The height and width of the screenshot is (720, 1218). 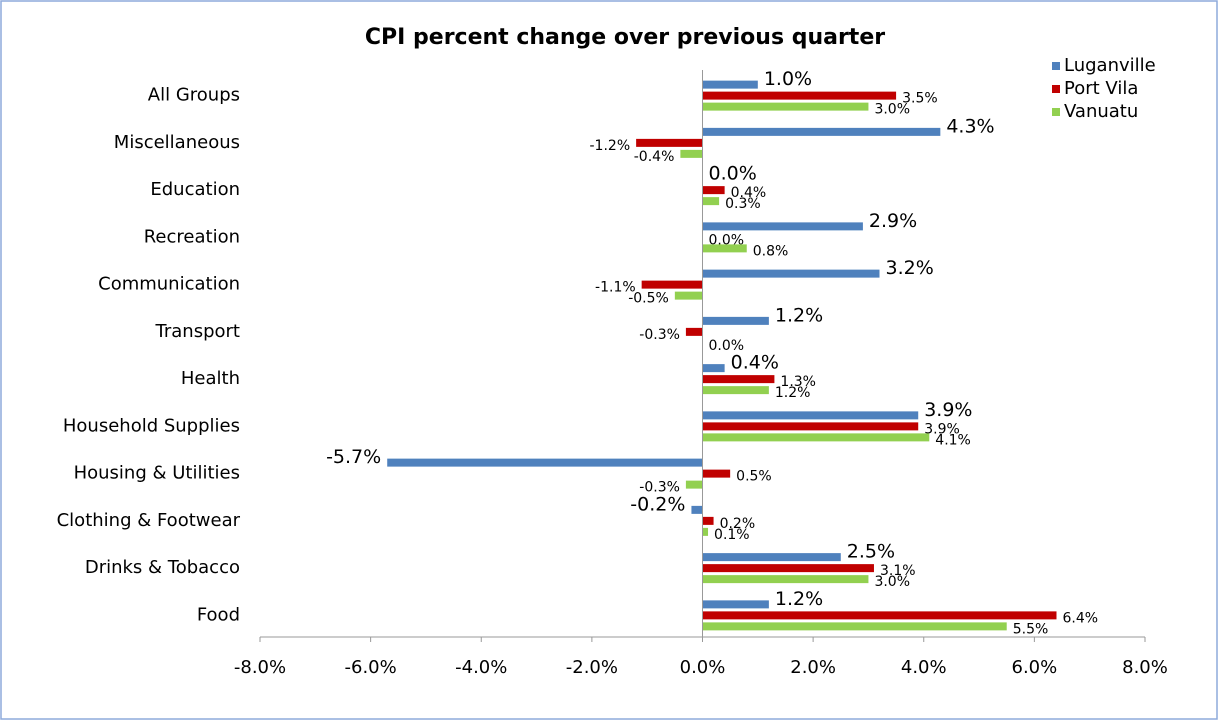 What do you see at coordinates (871, 552) in the screenshot?
I see `value-label: 2.5%` at bounding box center [871, 552].